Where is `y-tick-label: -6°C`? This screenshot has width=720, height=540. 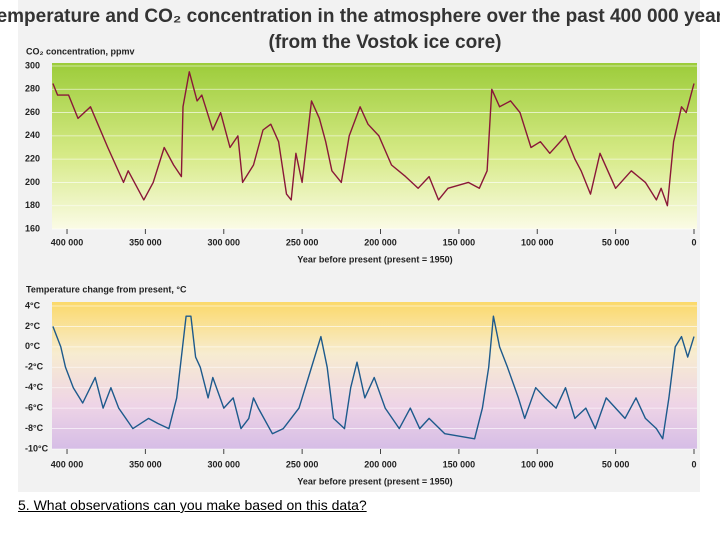 y-tick-label: -6°C is located at coordinates (34, 408).